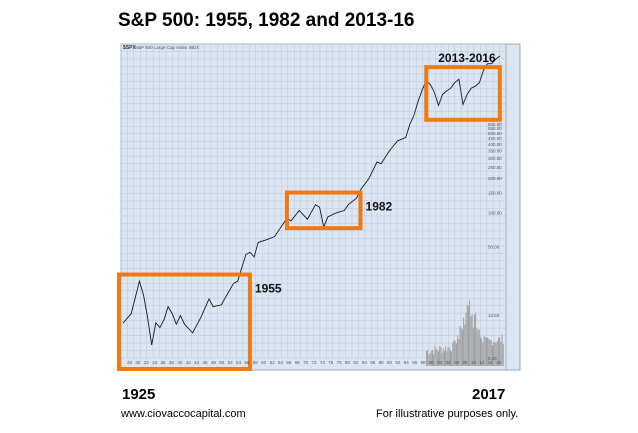 The height and width of the screenshot is (433, 638). I want to click on x-tick-label: 12, so click(482, 362).